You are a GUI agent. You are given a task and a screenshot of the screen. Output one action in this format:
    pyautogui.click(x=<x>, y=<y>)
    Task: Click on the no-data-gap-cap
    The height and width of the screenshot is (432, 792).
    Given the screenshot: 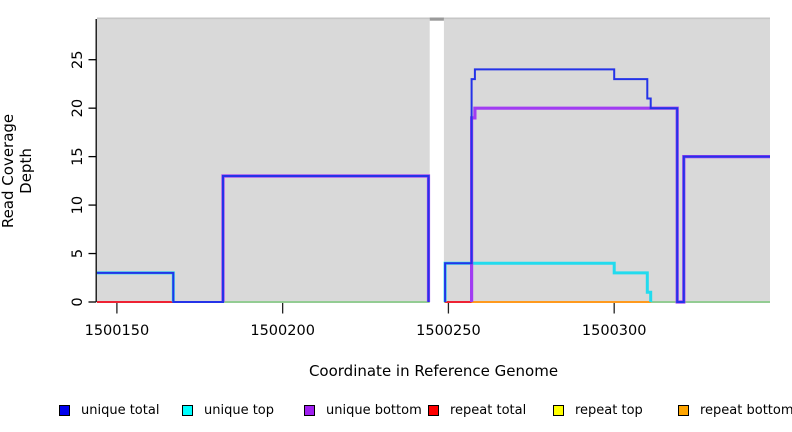 What is the action you would take?
    pyautogui.click(x=436, y=19)
    